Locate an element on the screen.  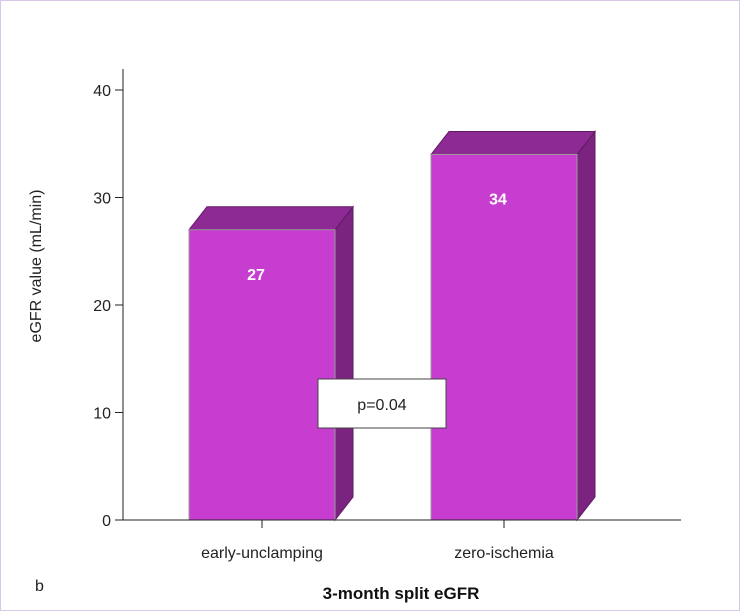
annotation-box is located at coordinates (382, 403).